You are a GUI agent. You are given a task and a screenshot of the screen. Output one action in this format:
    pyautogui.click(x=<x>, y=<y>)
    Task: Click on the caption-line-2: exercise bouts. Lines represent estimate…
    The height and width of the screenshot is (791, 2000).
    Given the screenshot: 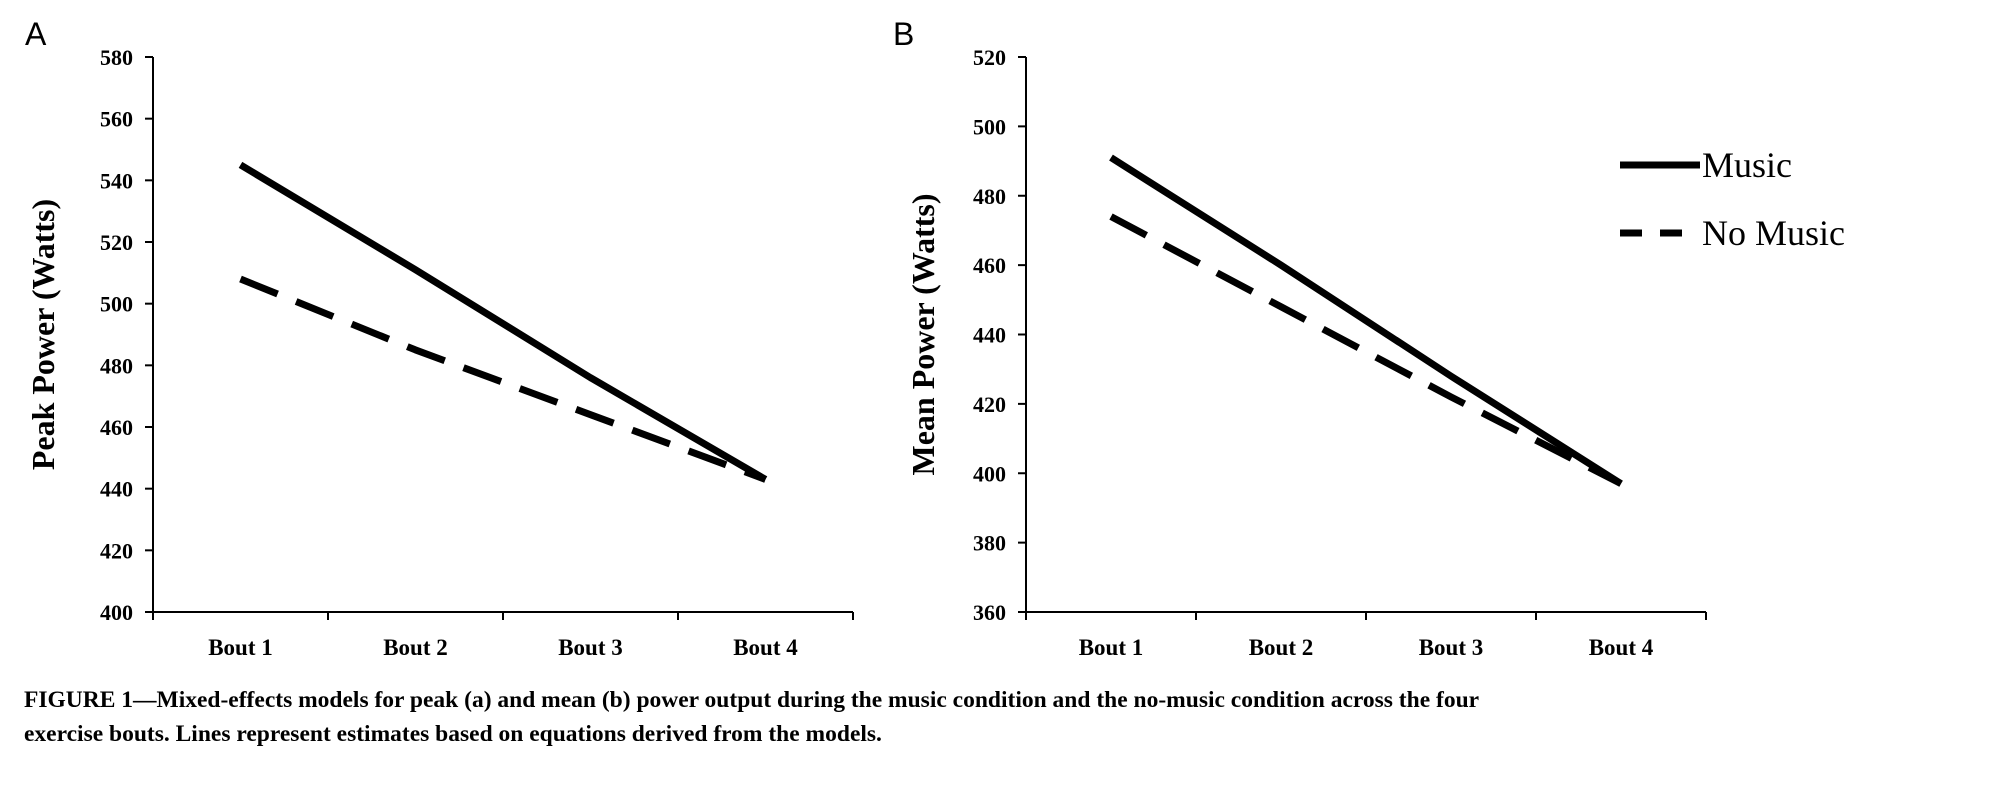 What is the action you would take?
    pyautogui.click(x=453, y=734)
    